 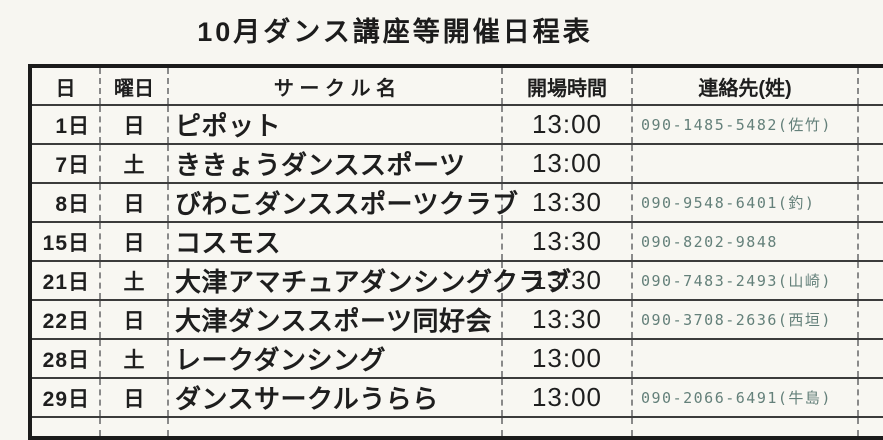 I want to click on header-contact: 連絡先(姓), so click(x=745, y=86).